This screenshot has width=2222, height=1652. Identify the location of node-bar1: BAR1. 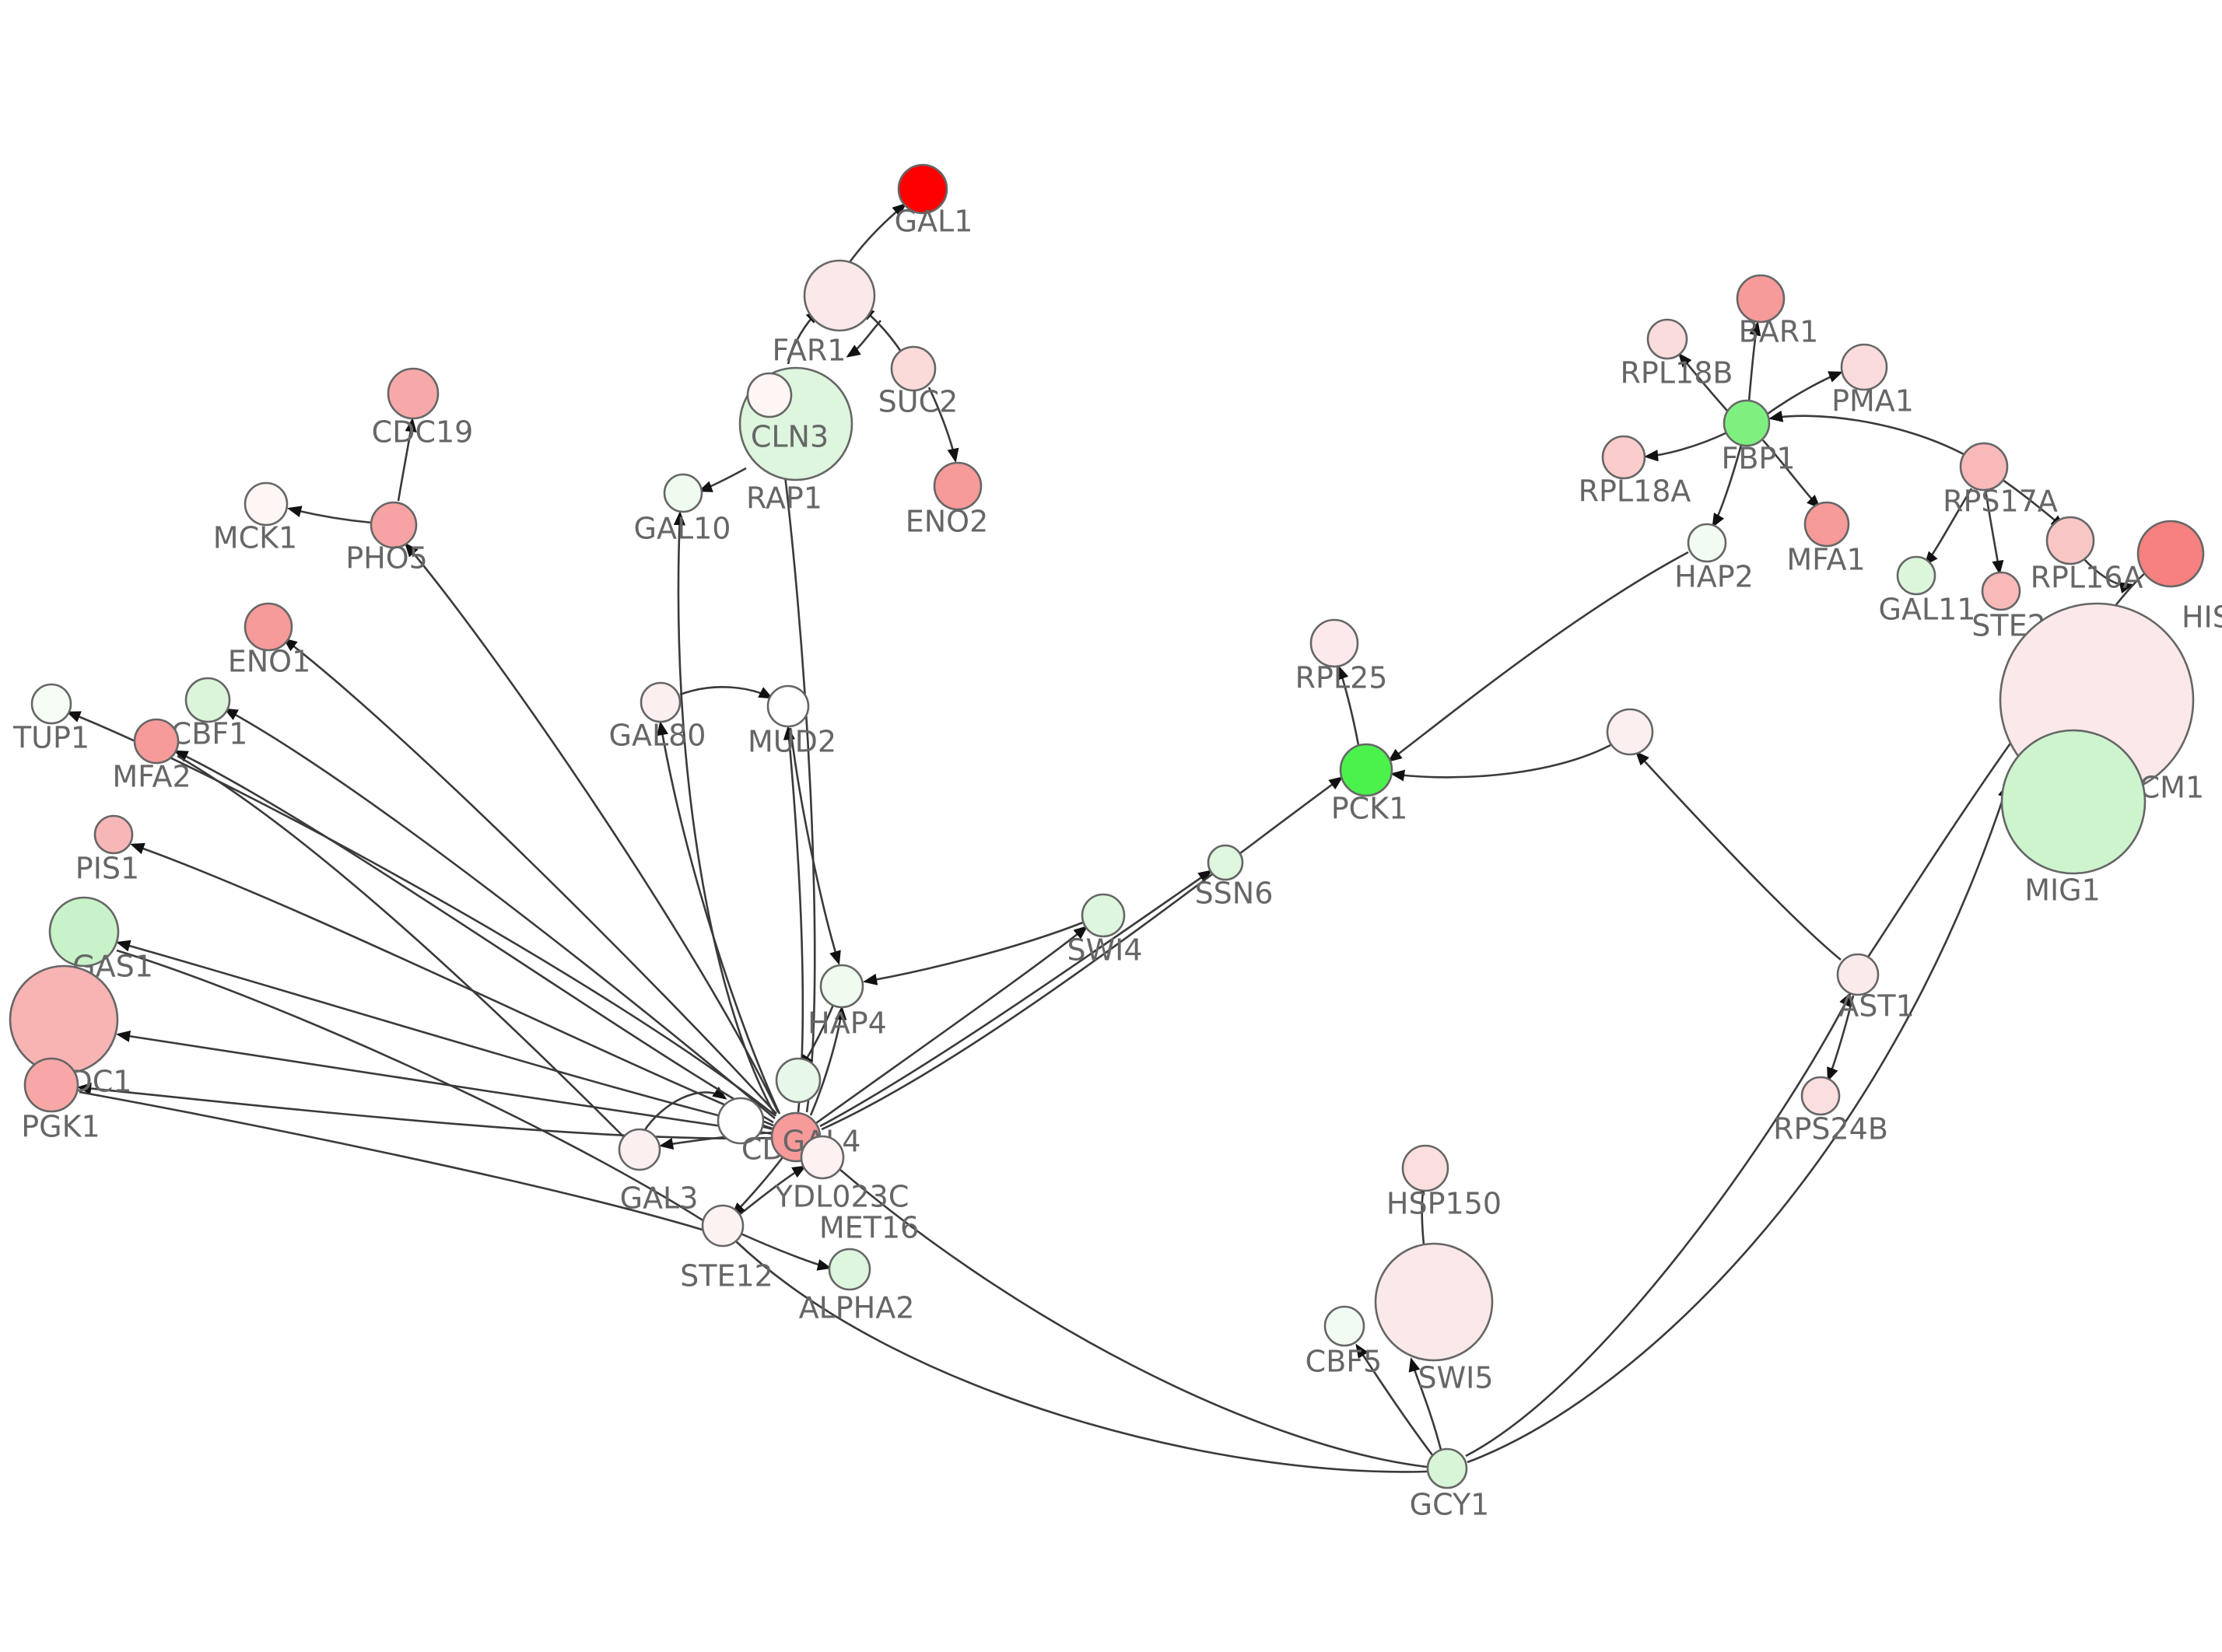
(1777, 312).